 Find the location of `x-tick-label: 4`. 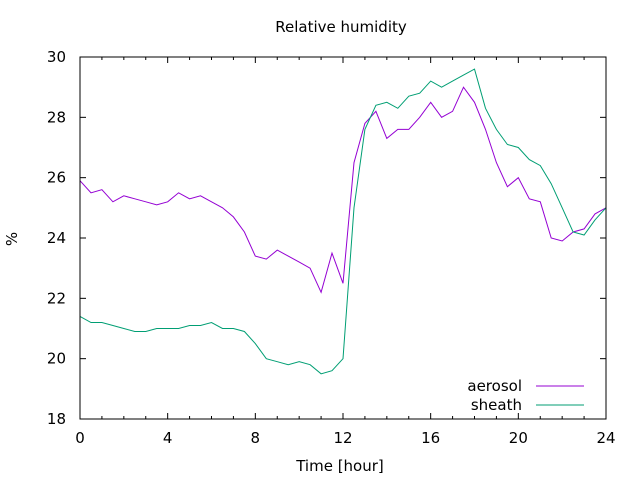

x-tick-label: 4 is located at coordinates (168, 438).